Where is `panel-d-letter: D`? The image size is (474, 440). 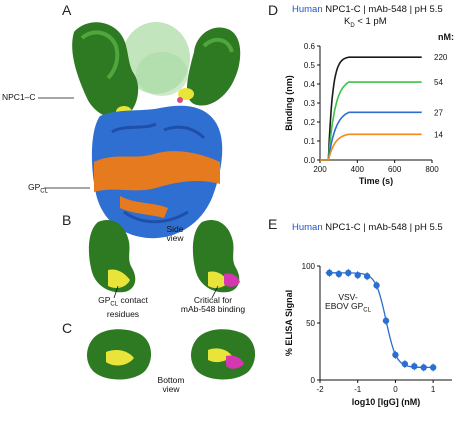
panel-d-letter: D is located at coordinates (273, 10).